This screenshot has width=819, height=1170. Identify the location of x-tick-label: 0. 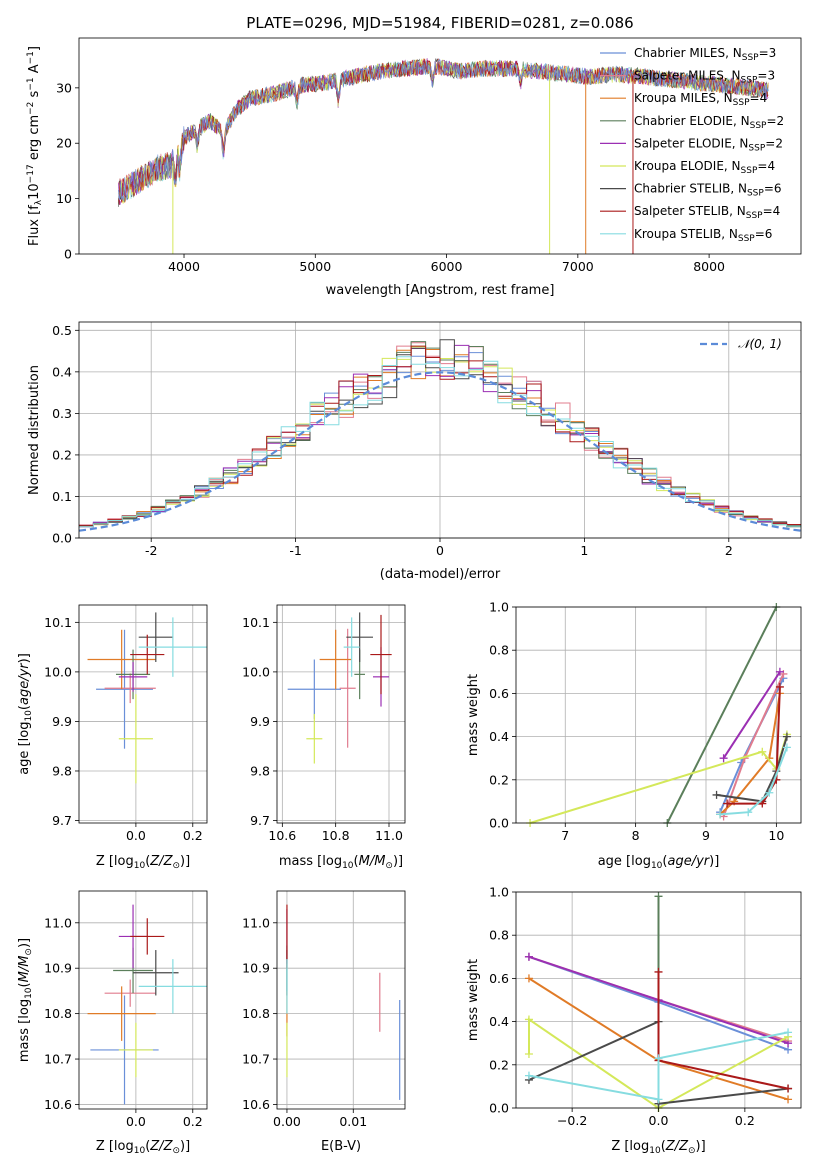
(440, 550).